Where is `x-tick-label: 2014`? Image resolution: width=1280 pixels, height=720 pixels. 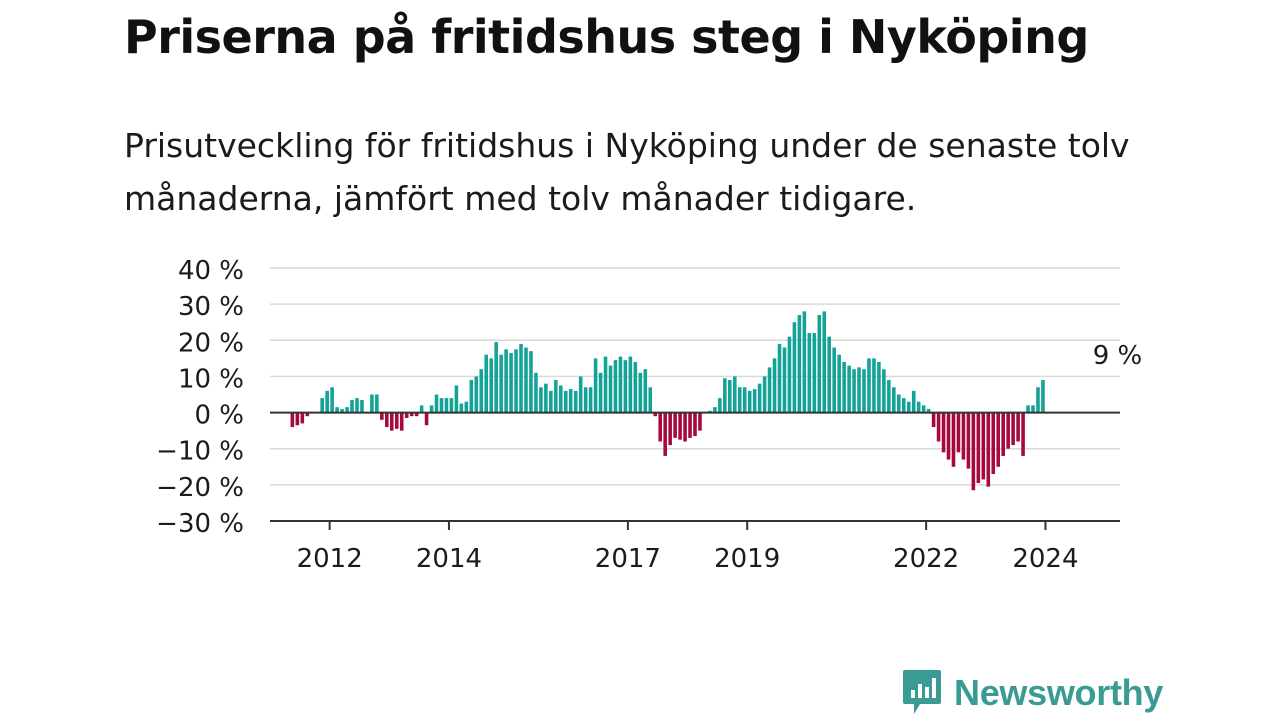
x-tick-label: 2014 is located at coordinates (449, 559).